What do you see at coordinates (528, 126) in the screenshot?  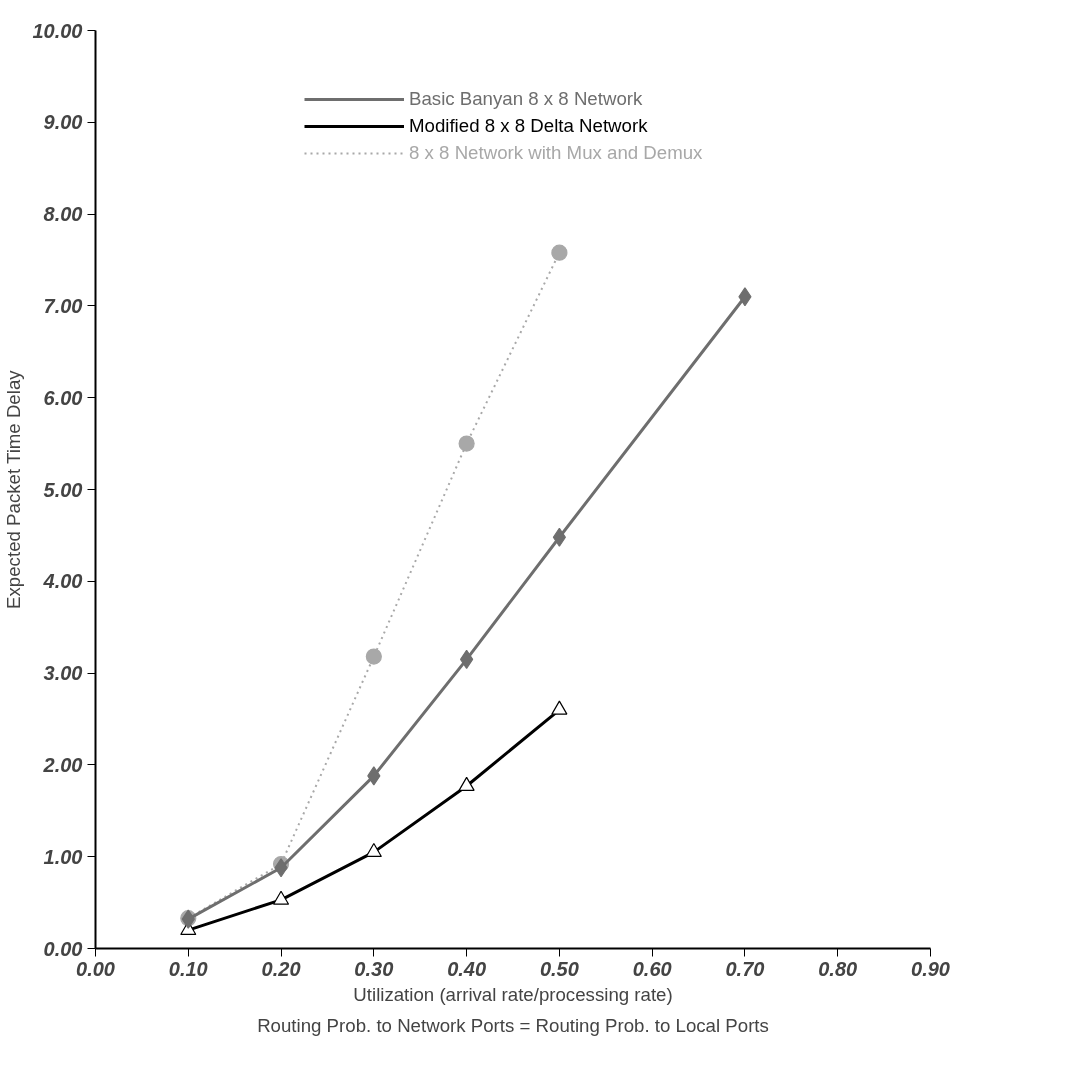 I see `text: Modified 8 x 8 Delta Network` at bounding box center [528, 126].